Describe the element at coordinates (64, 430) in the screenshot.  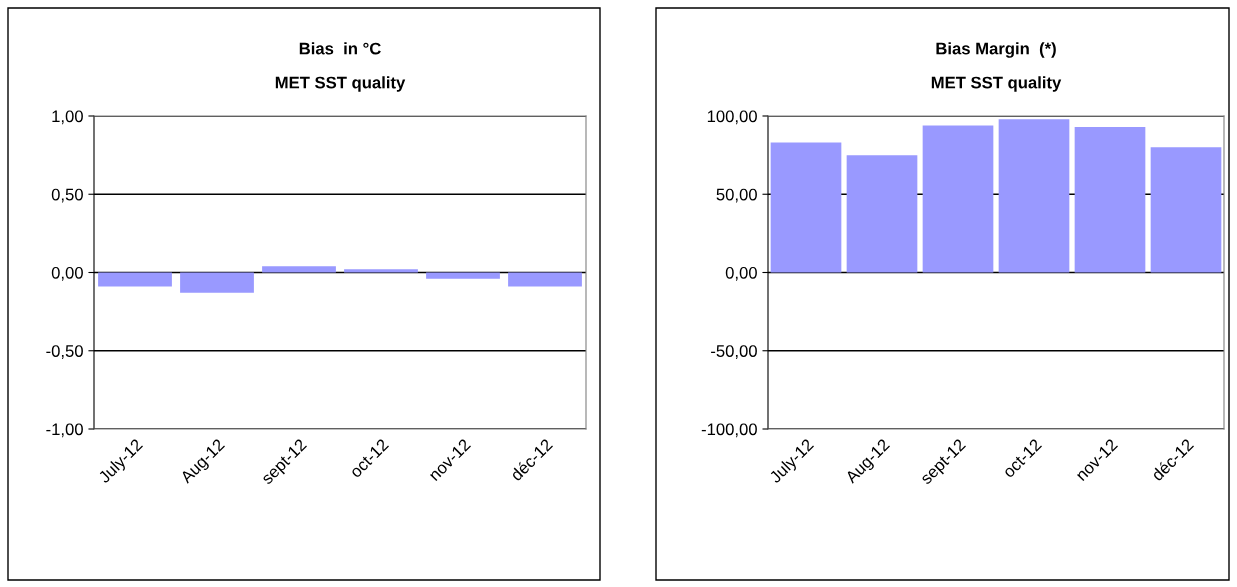
I see `y-tick-label: -1,00` at that location.